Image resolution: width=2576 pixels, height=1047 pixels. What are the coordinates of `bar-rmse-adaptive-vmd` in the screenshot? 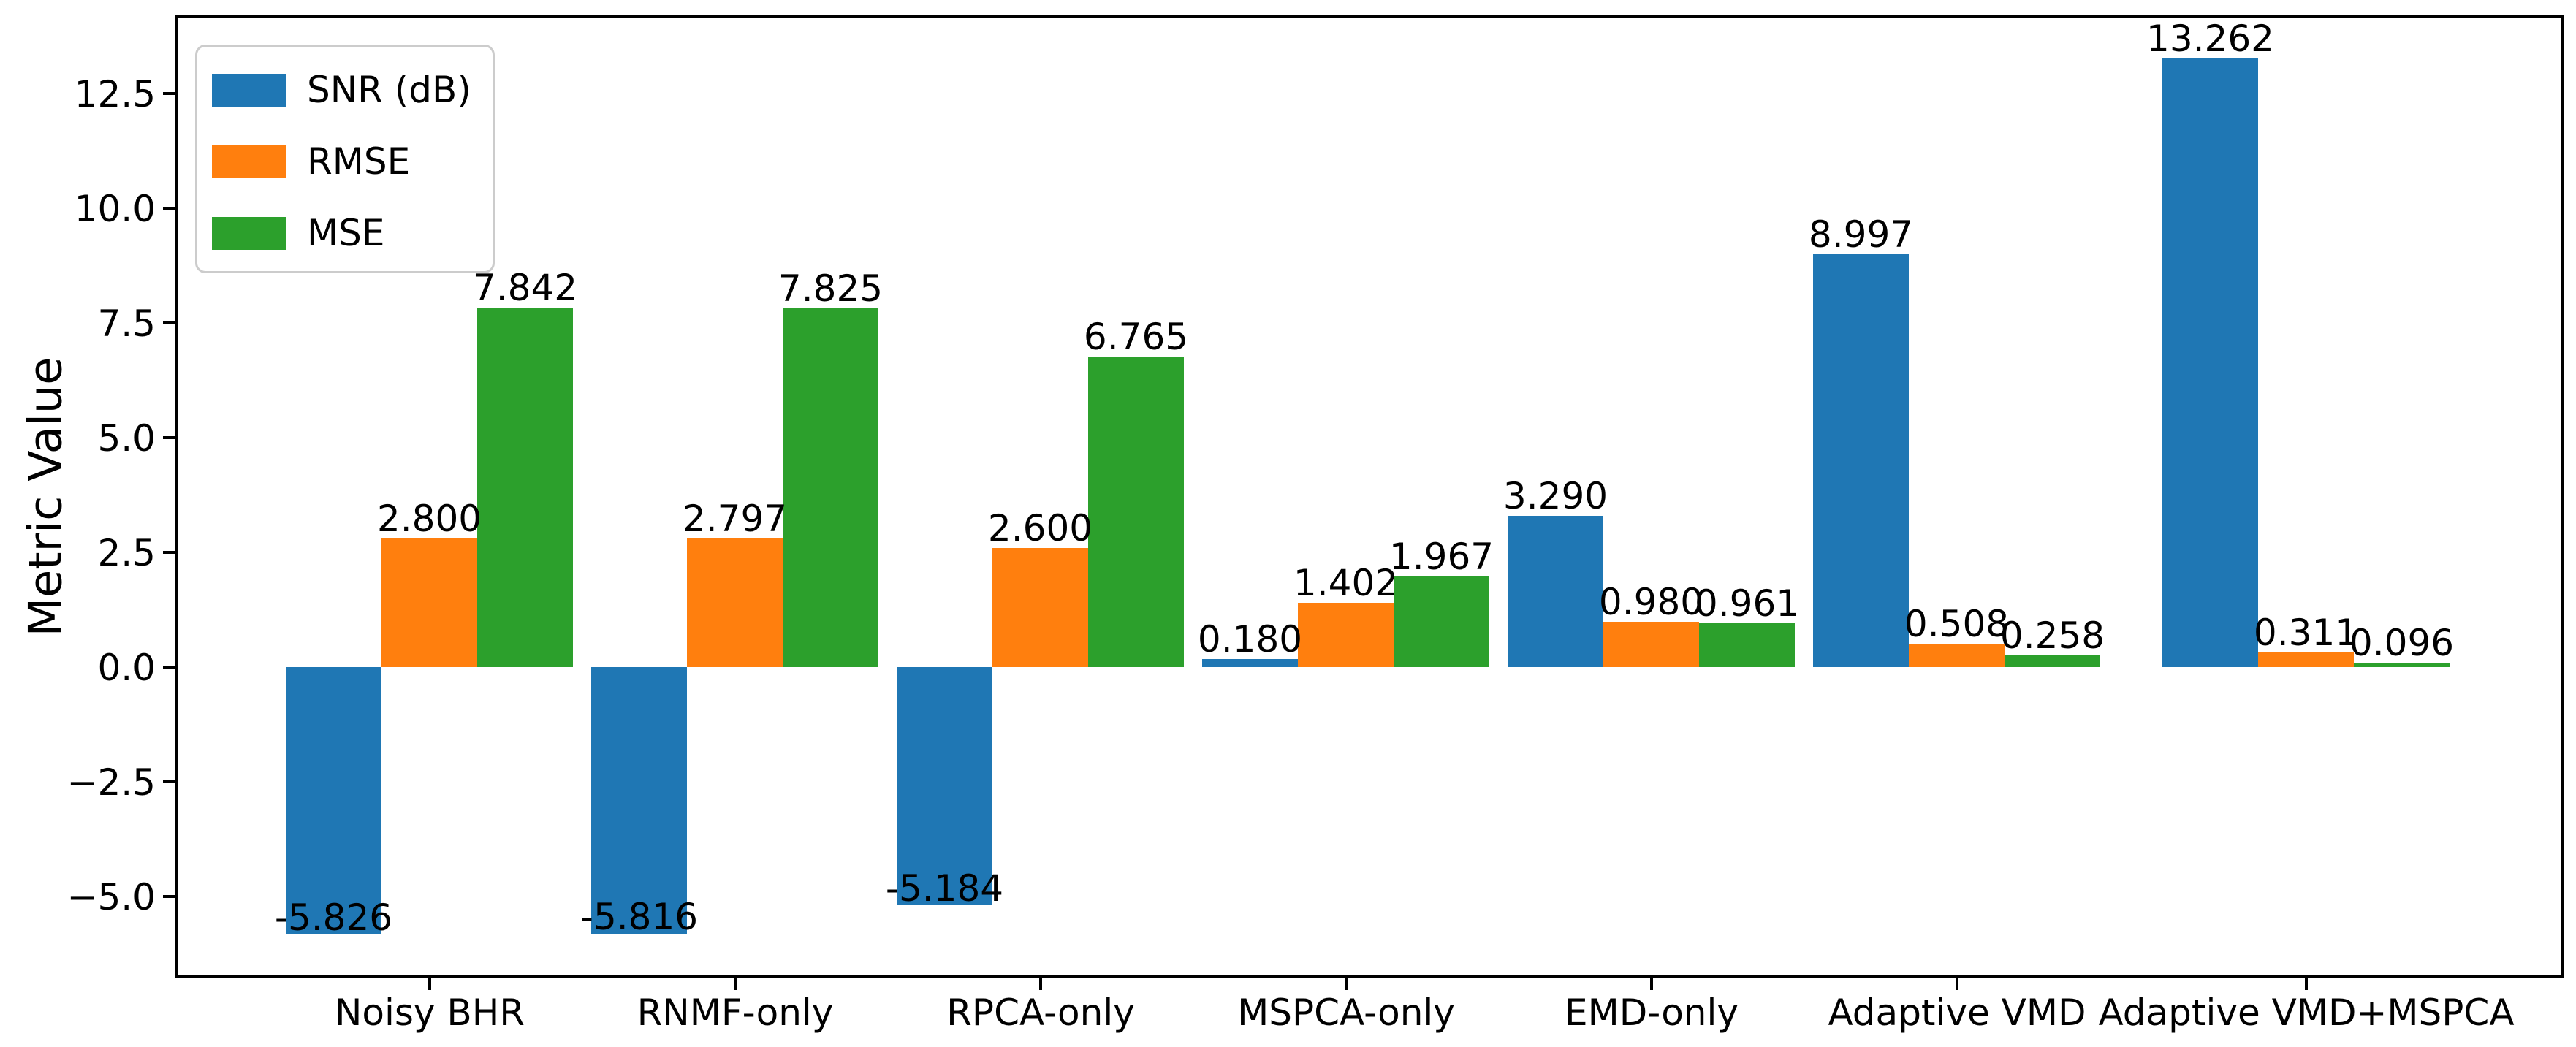 It's located at (1957, 655).